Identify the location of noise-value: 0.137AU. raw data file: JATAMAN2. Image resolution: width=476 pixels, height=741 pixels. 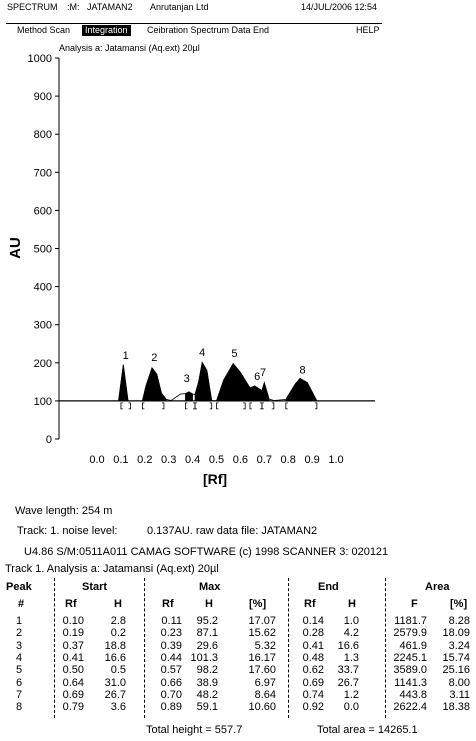
(232, 531).